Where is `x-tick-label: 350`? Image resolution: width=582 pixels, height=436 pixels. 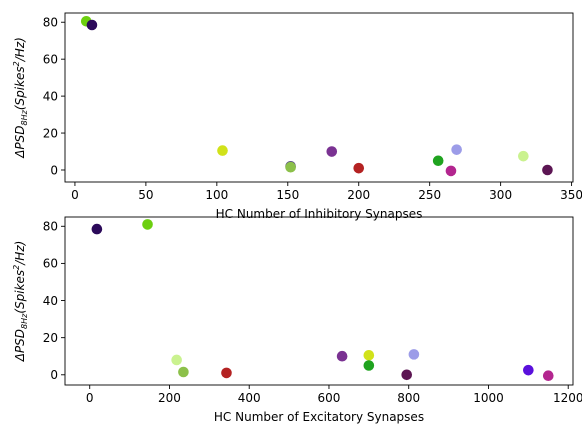
x-tick-label: 350 is located at coordinates (571, 195).